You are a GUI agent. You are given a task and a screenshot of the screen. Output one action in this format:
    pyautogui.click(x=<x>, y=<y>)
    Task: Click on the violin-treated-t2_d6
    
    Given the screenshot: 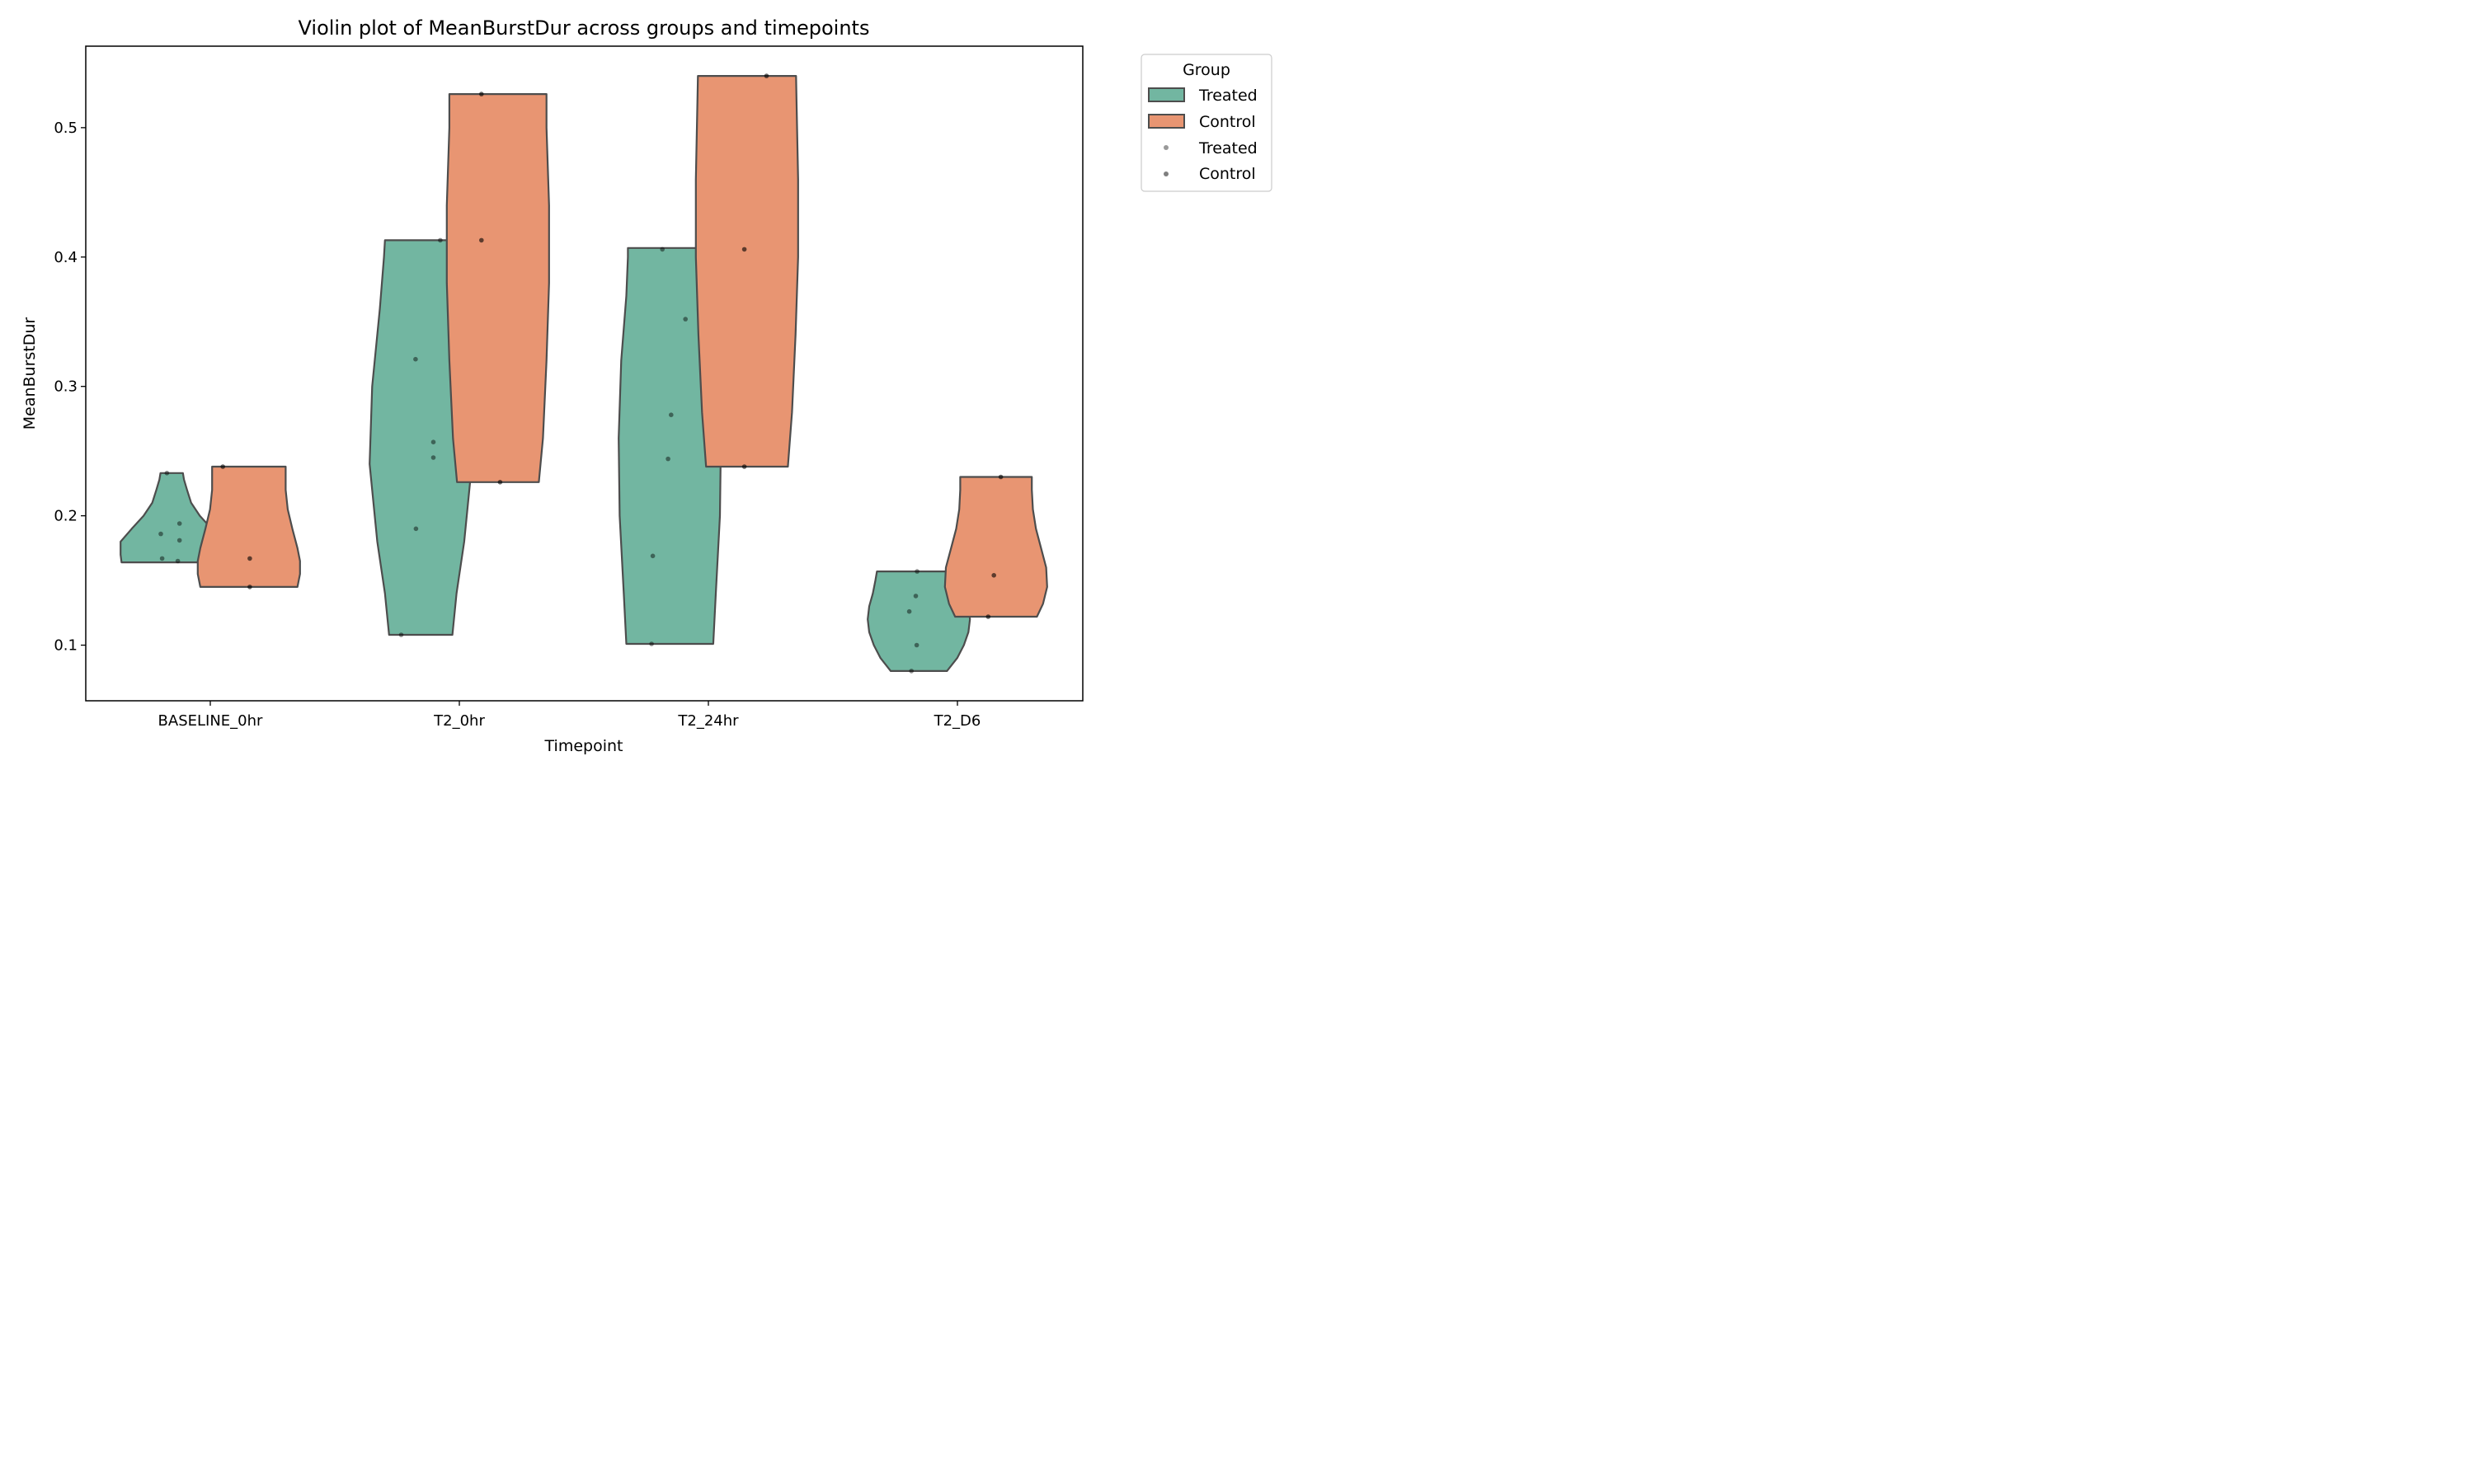 What is the action you would take?
    pyautogui.click(x=919, y=621)
    